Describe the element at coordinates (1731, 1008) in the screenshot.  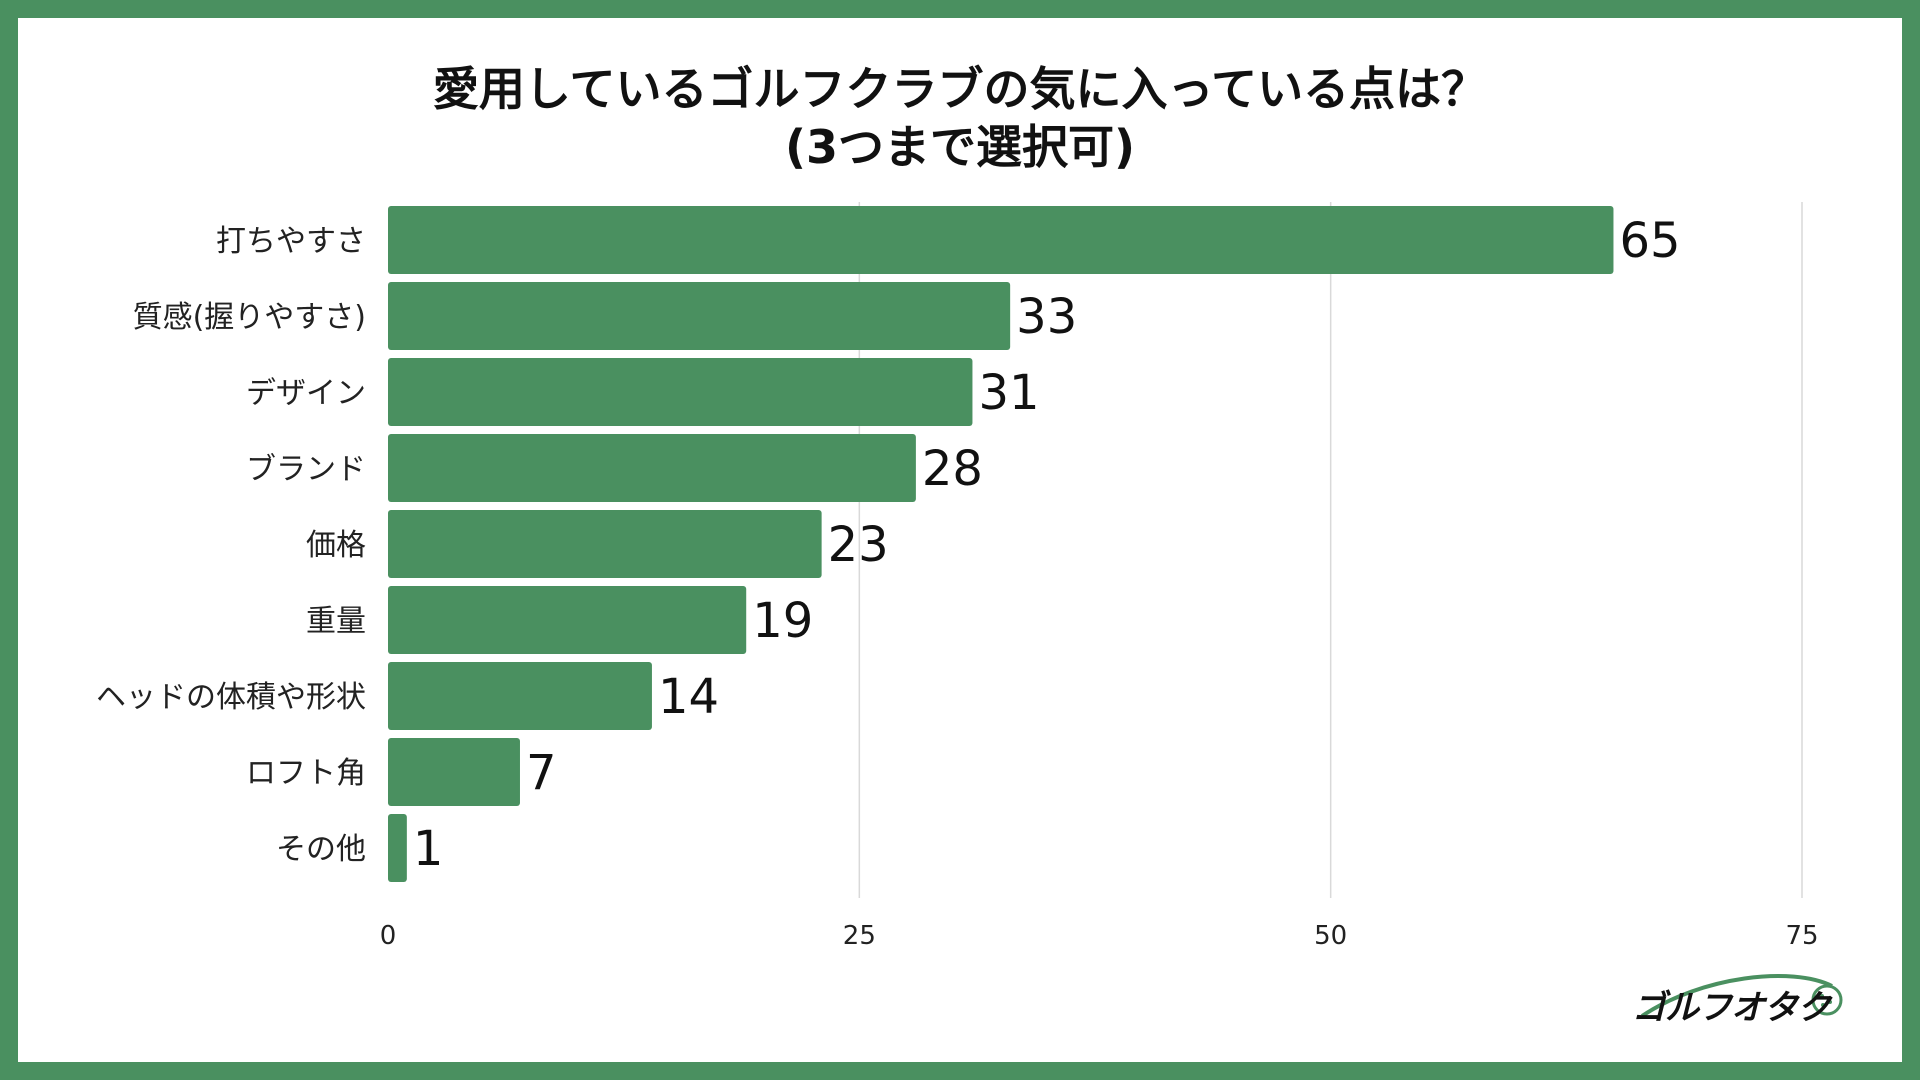
I see `brand-logo-text: ゴルフオタク` at that location.